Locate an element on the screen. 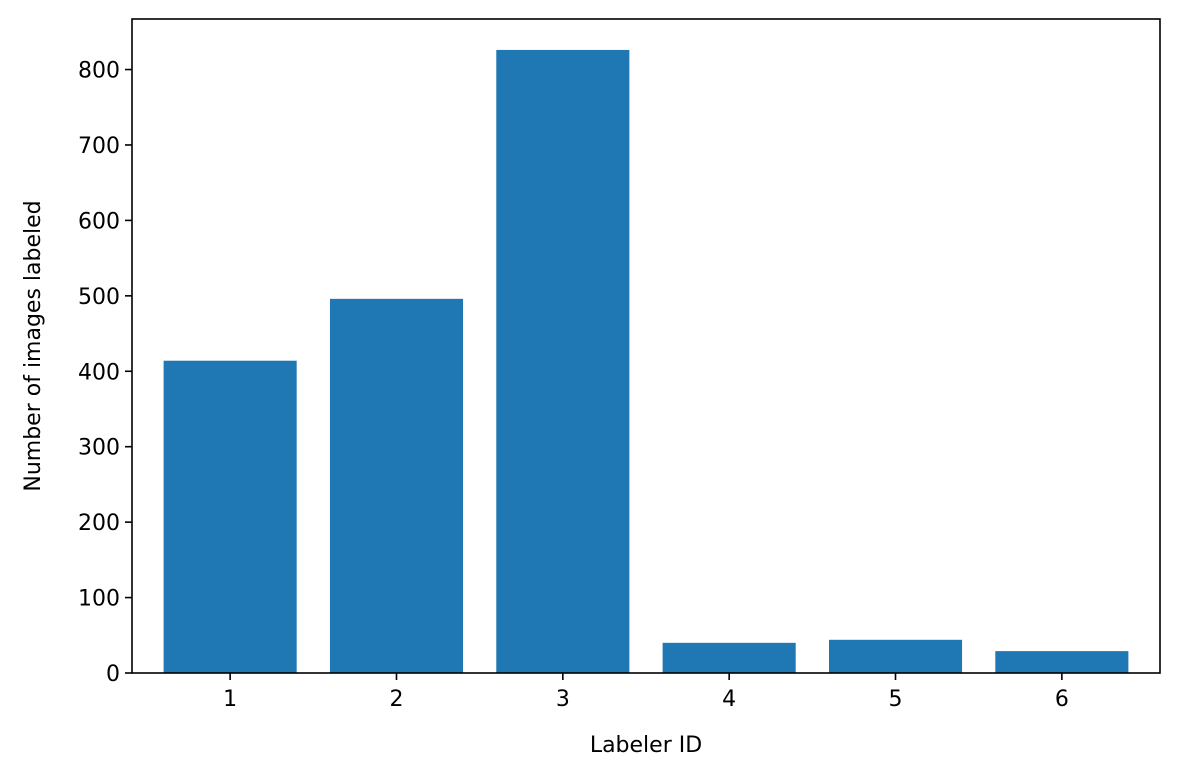 The width and height of the screenshot is (1180, 780). y-tick-label: 400 is located at coordinates (99, 372).